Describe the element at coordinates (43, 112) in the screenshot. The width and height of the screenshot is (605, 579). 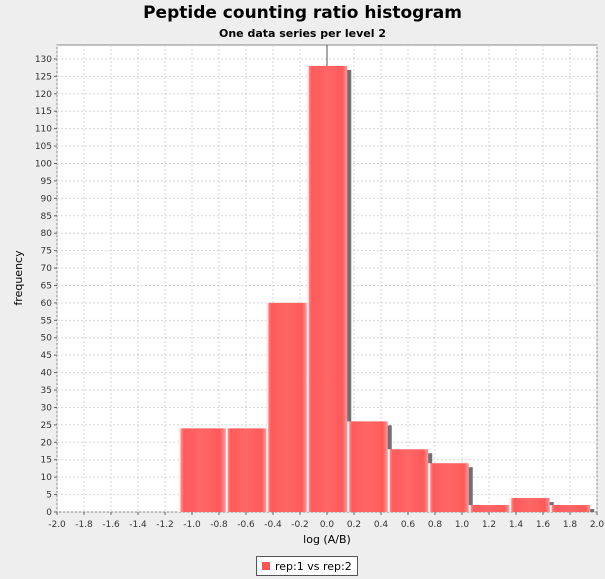
I see `y-tick-label: 115` at that location.